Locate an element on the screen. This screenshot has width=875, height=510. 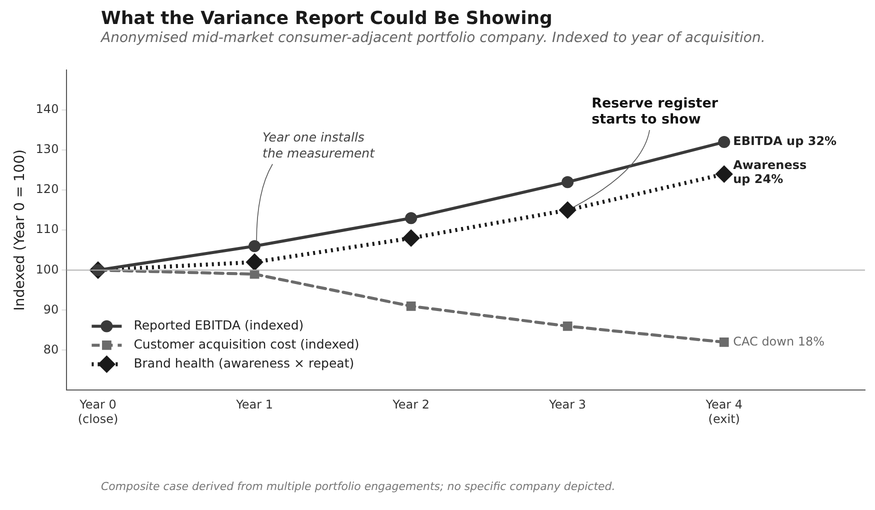
y-axis-title: Indexed (Year 0 = 100) is located at coordinates (20, 230).